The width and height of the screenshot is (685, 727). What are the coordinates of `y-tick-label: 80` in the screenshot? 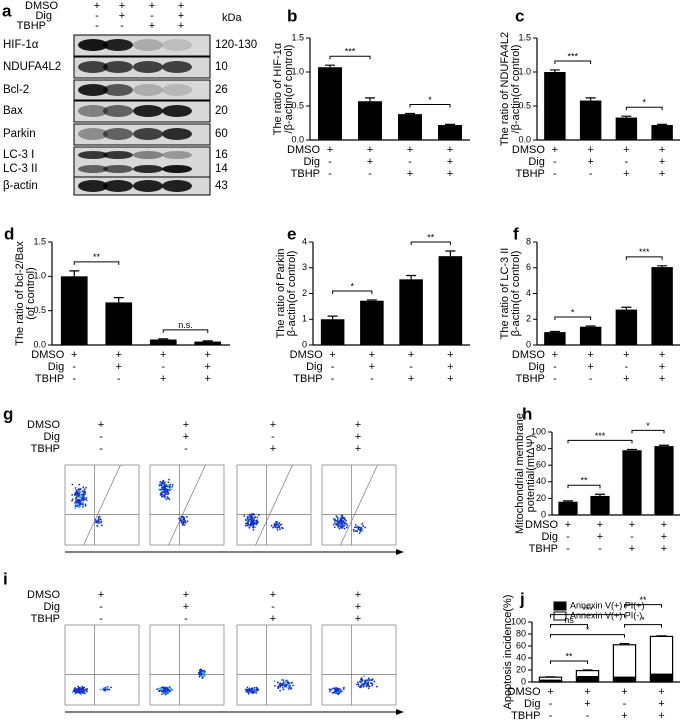 It's located at (521, 633).